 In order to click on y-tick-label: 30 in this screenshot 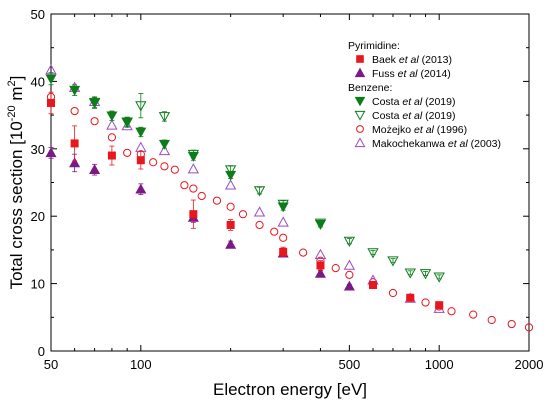, I will do `click(38, 149)`.